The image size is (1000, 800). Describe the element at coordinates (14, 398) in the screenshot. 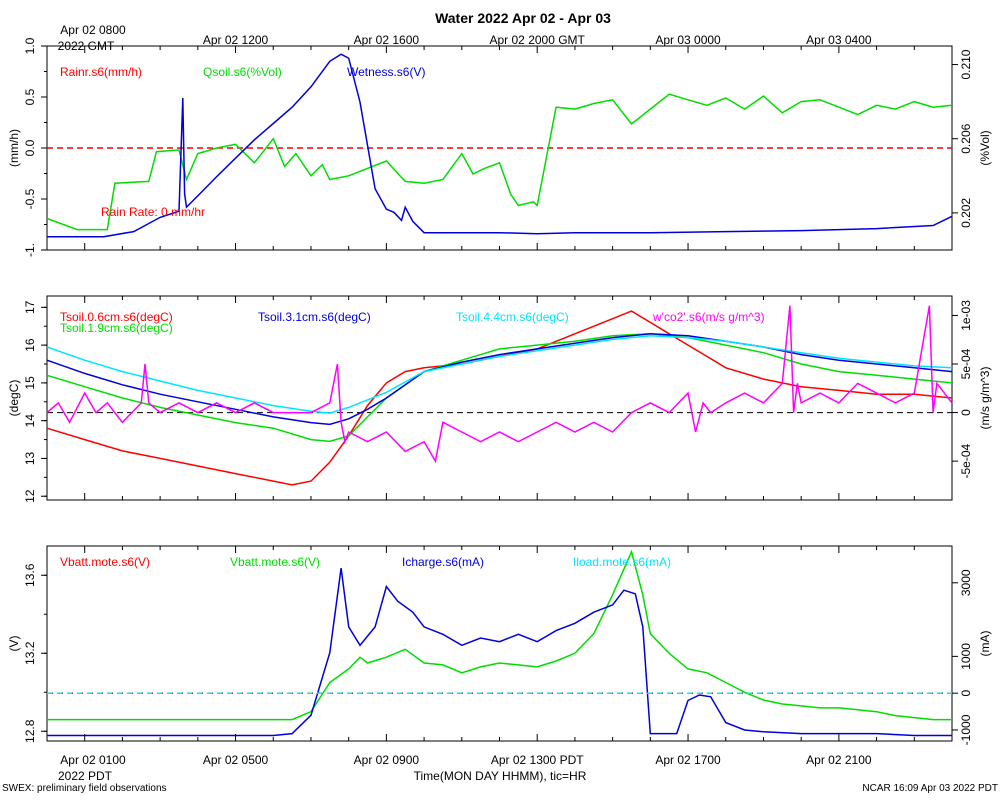

I see `y-axis-label: (degC)` at that location.